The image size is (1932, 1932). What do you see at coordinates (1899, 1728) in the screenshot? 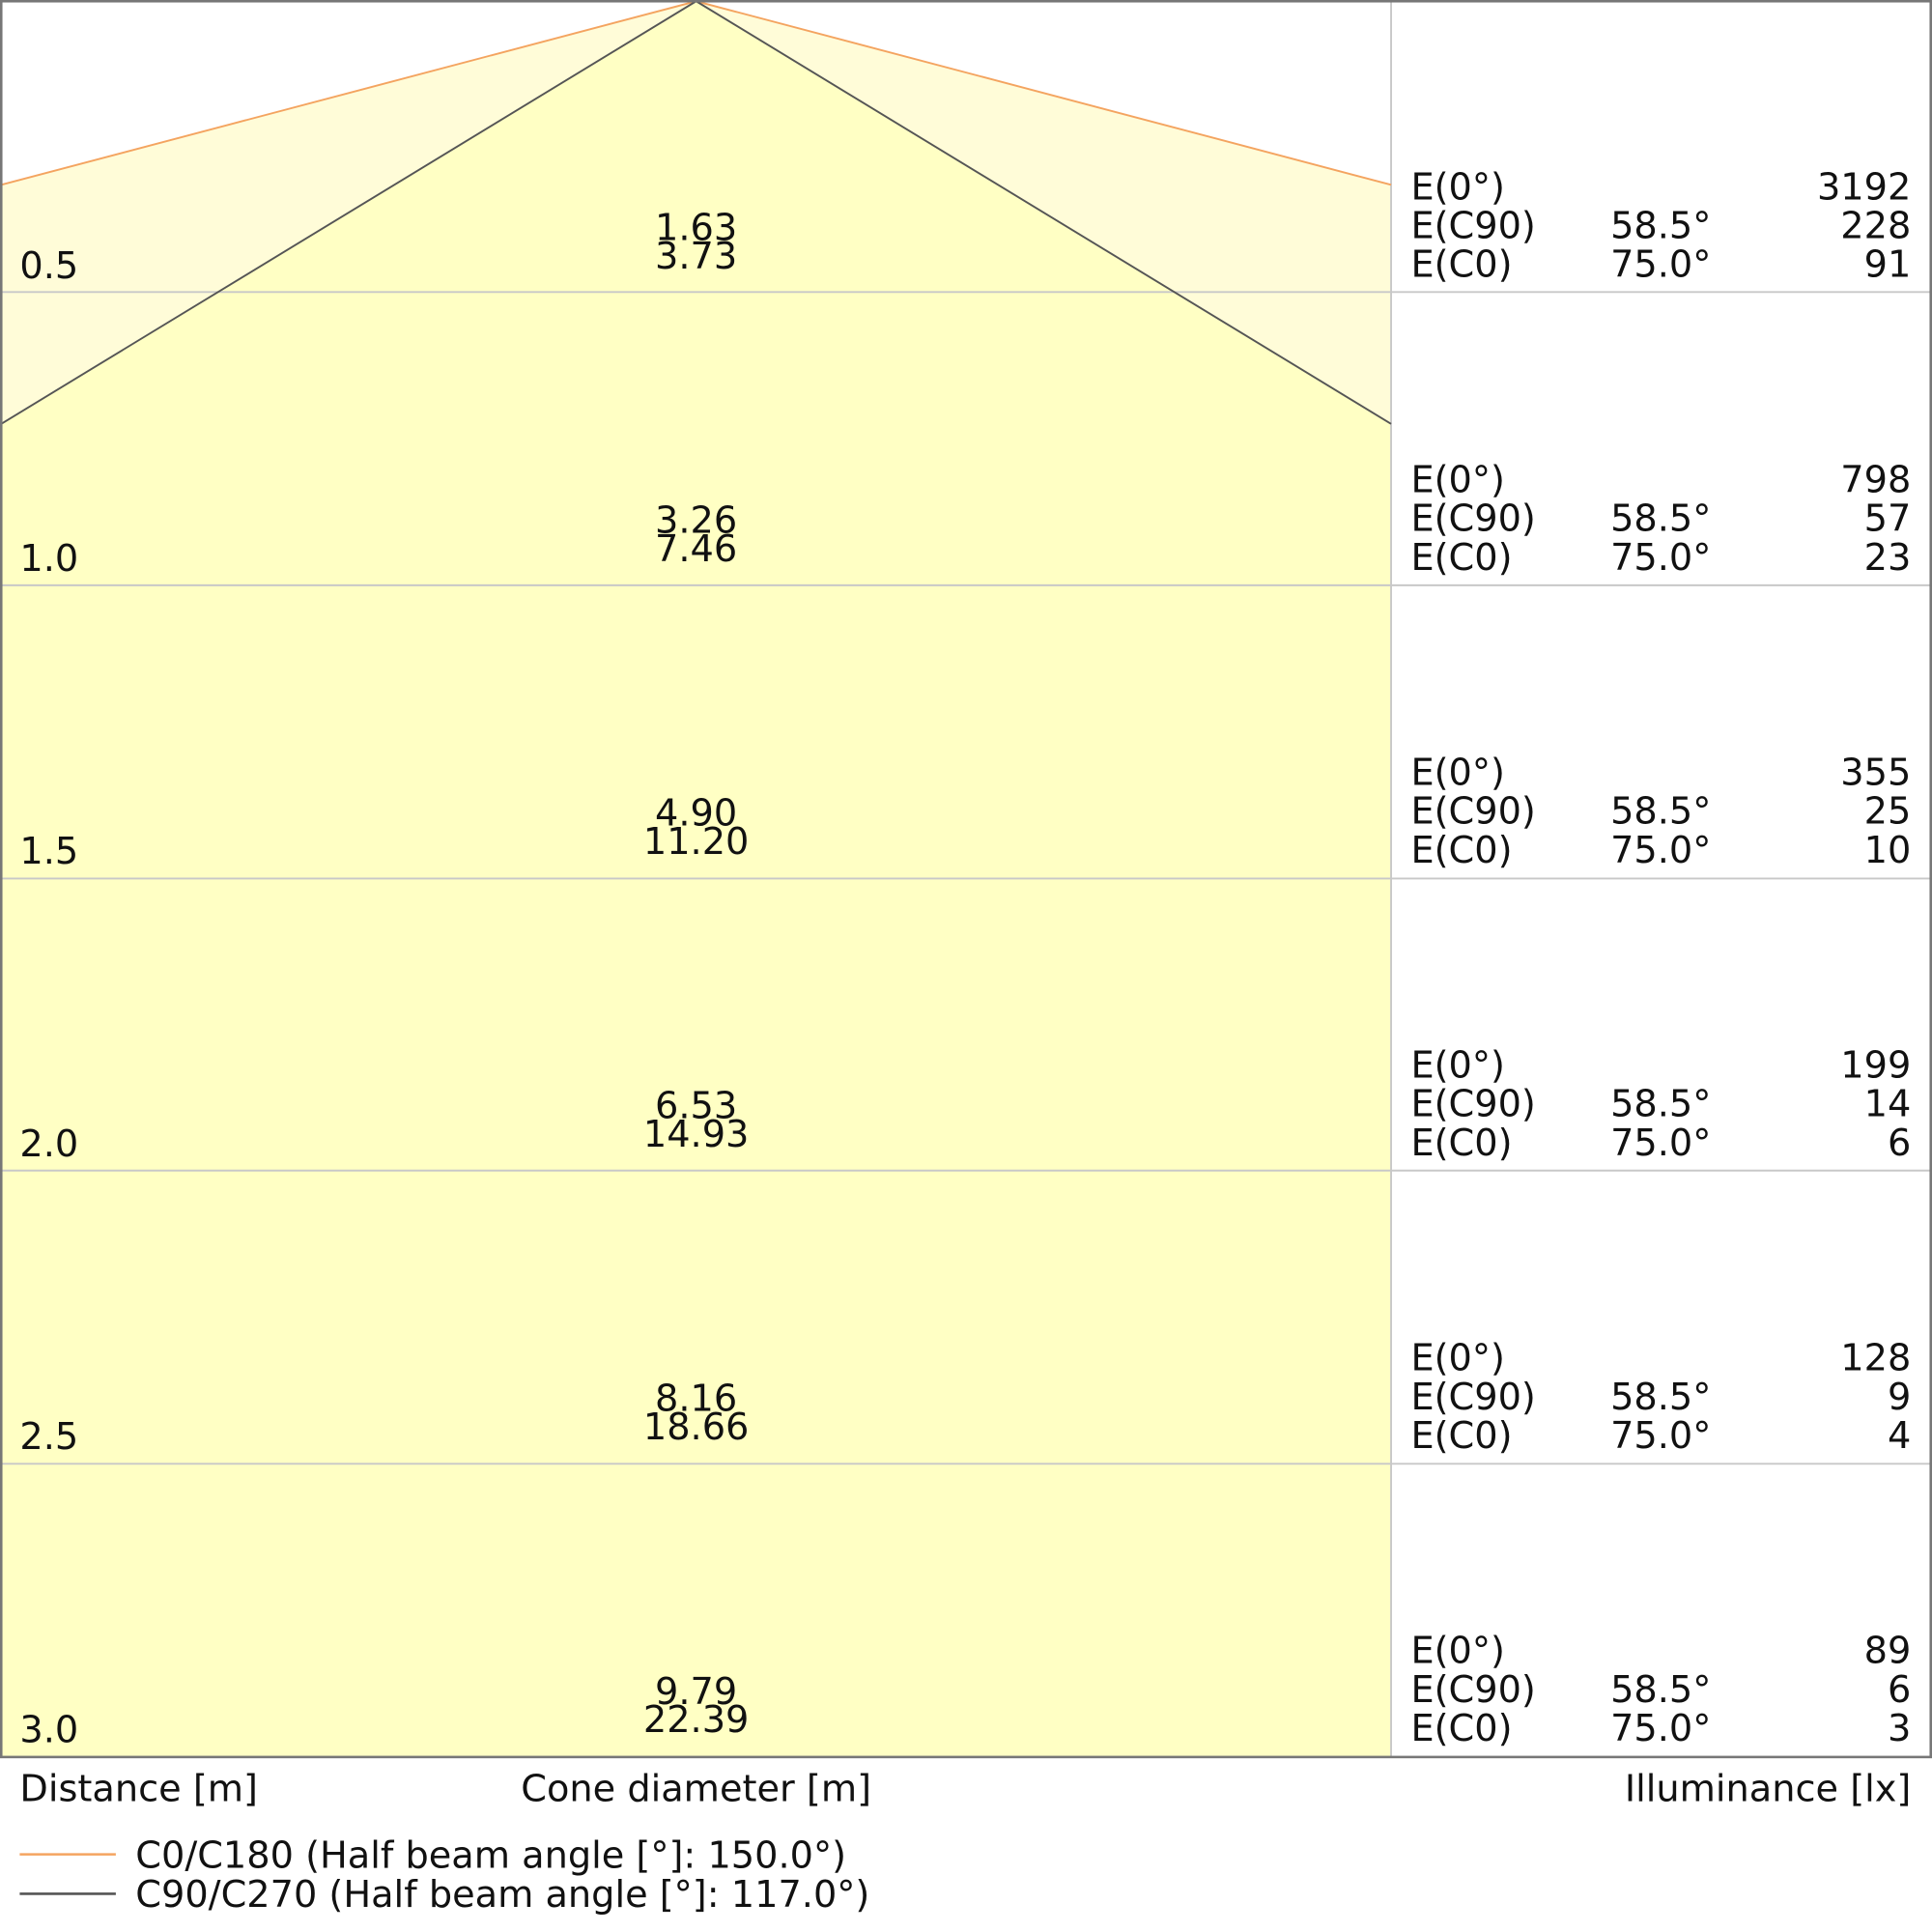
I see `illuminance-value: 3` at bounding box center [1899, 1728].